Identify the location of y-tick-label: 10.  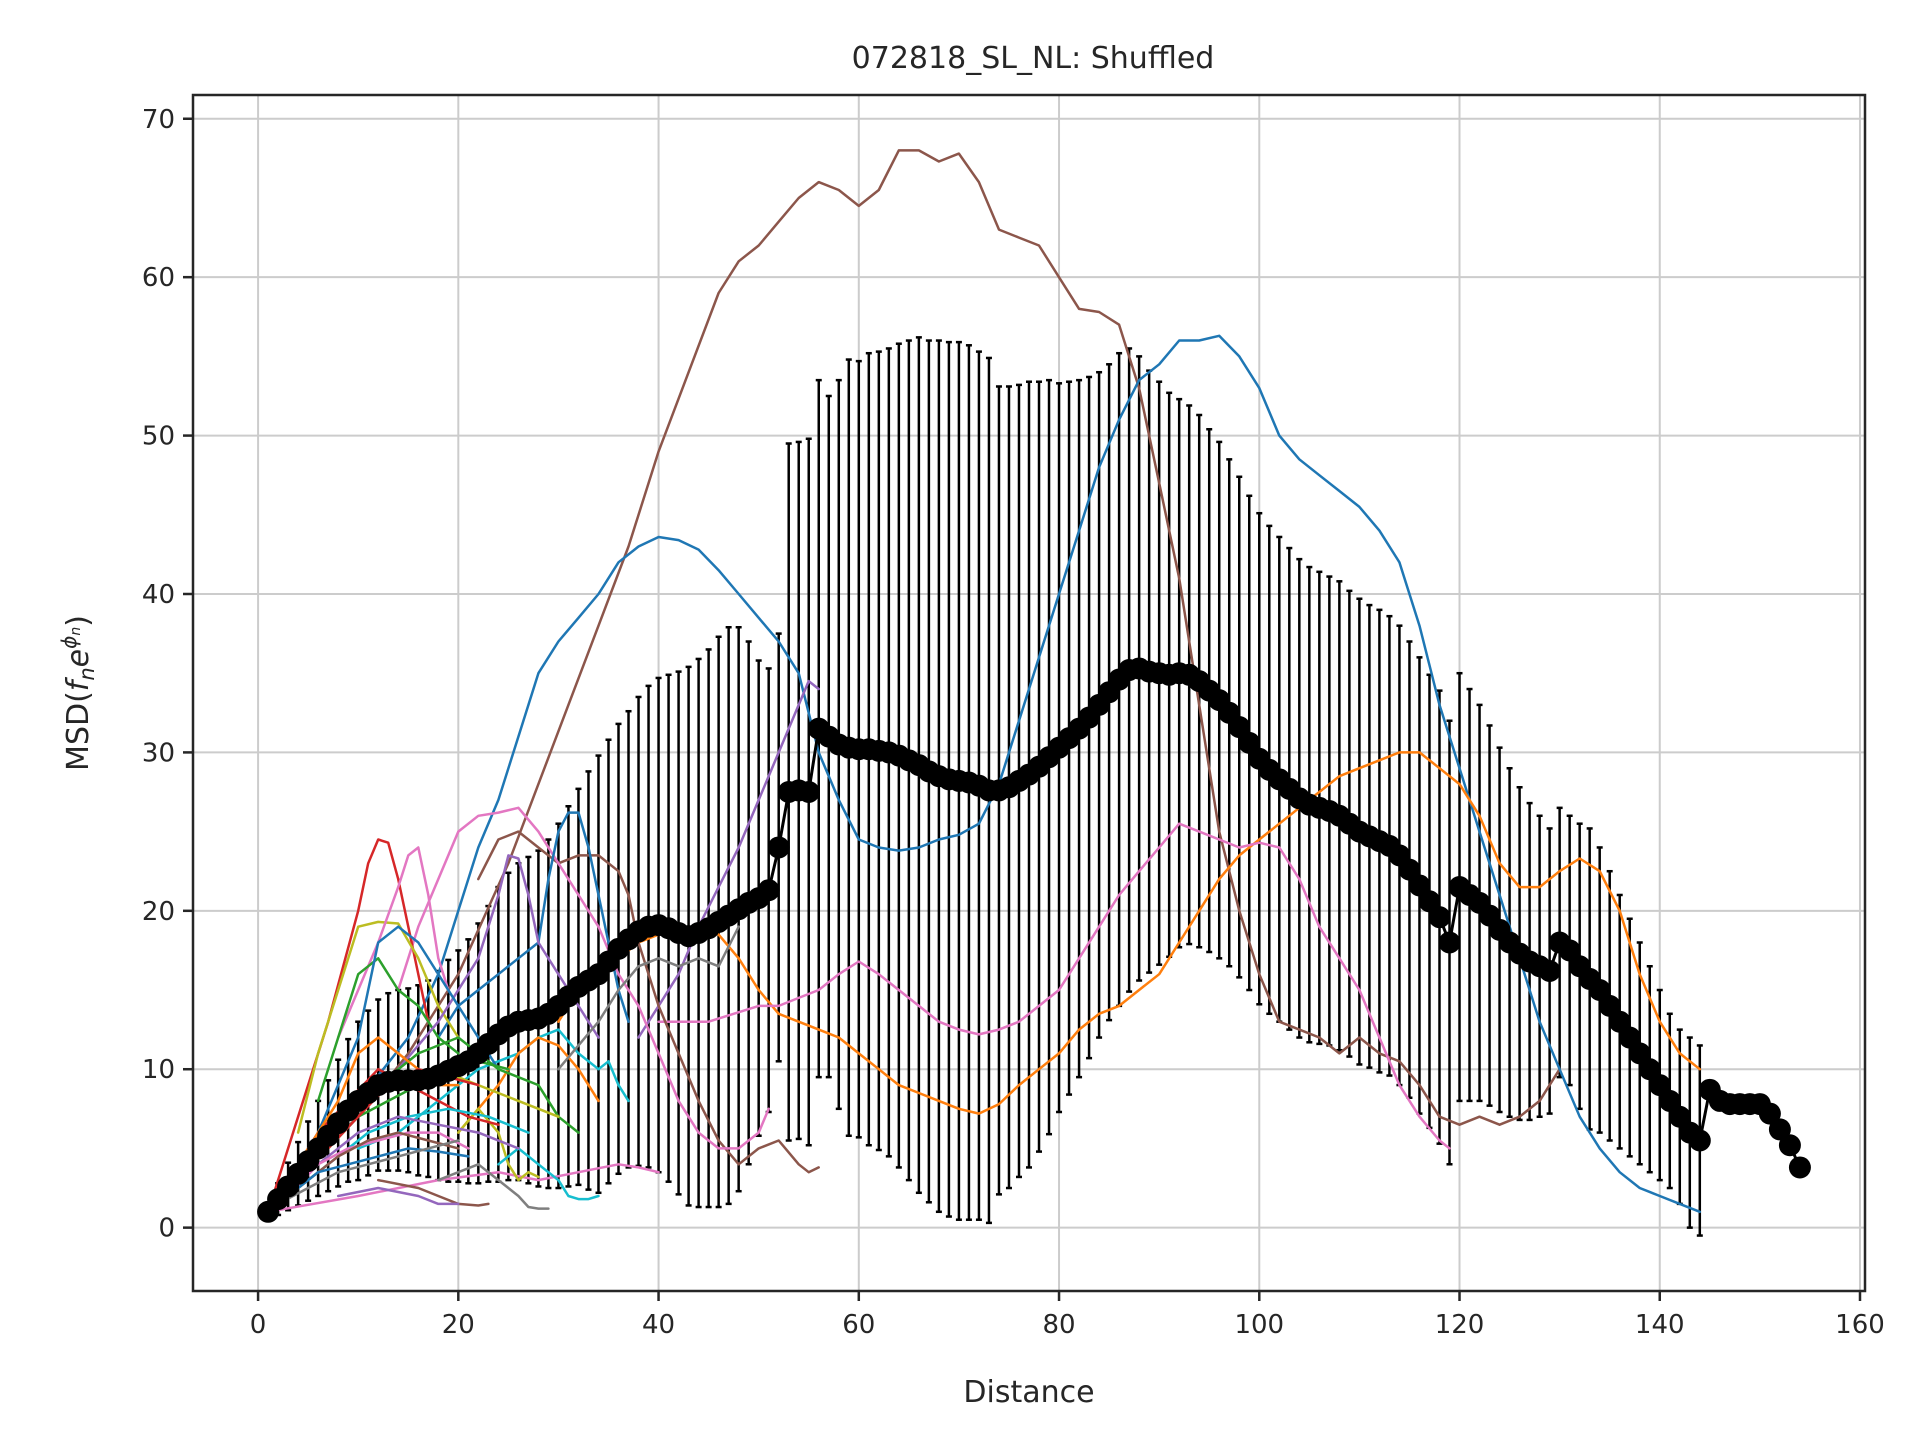
(158, 1070).